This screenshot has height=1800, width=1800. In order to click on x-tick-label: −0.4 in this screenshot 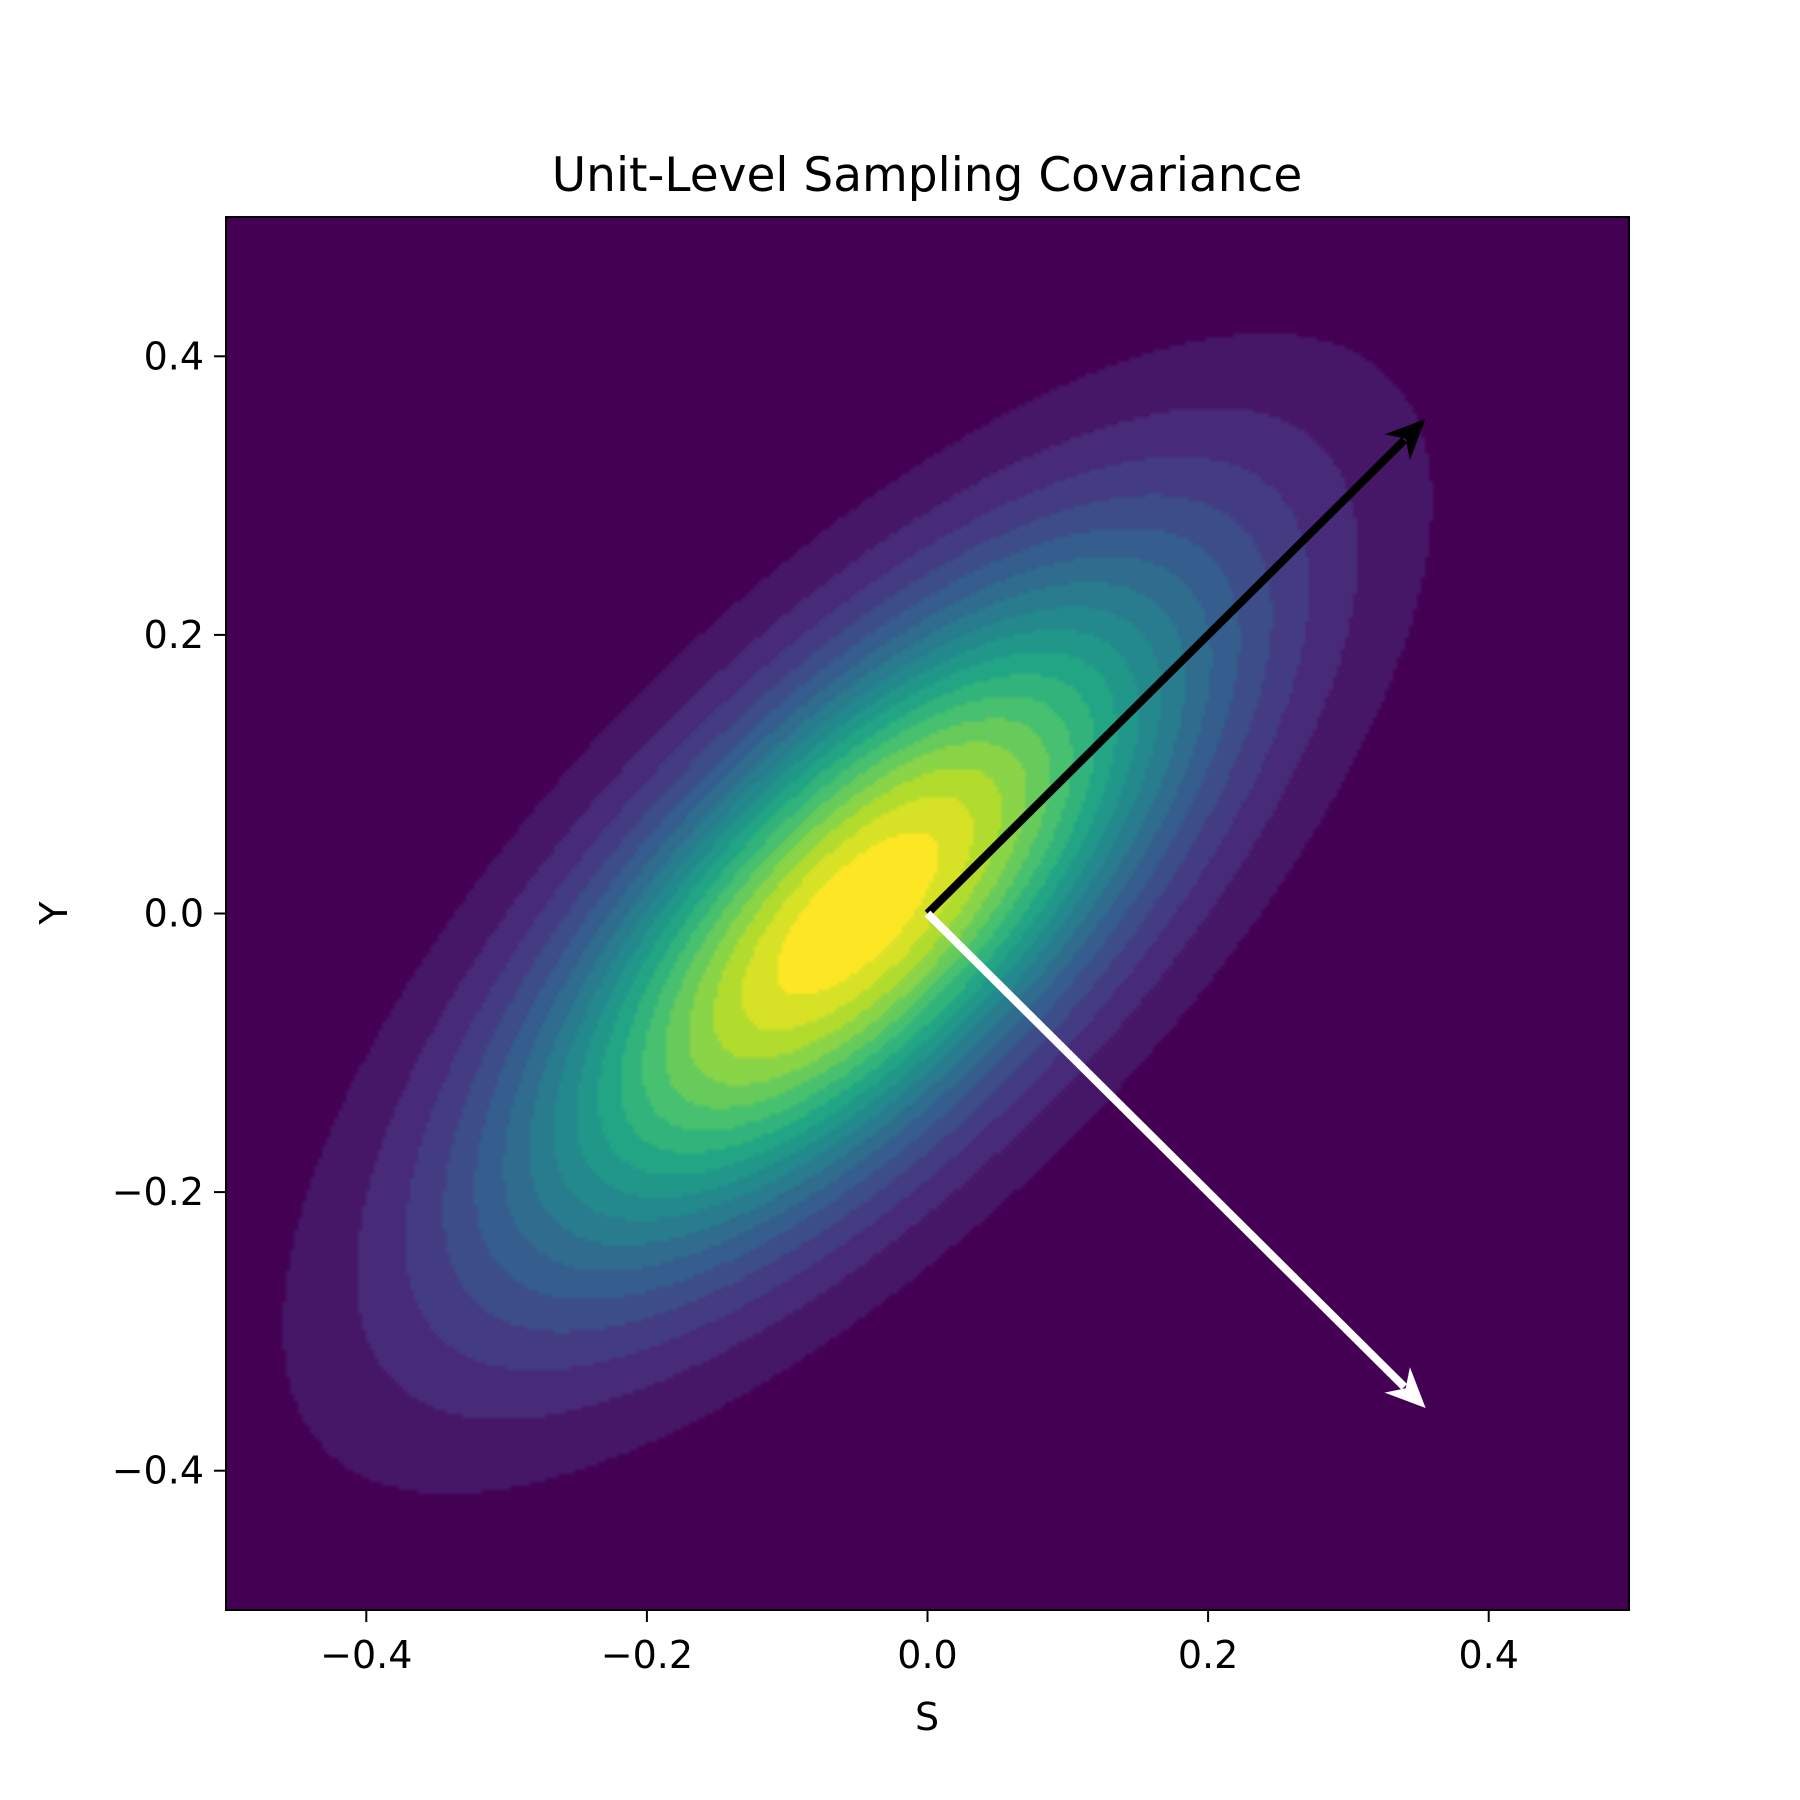, I will do `click(366, 1655)`.